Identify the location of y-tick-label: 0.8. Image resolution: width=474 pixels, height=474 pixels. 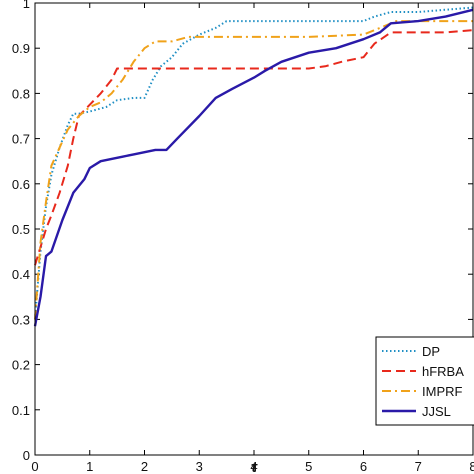
(21, 93).